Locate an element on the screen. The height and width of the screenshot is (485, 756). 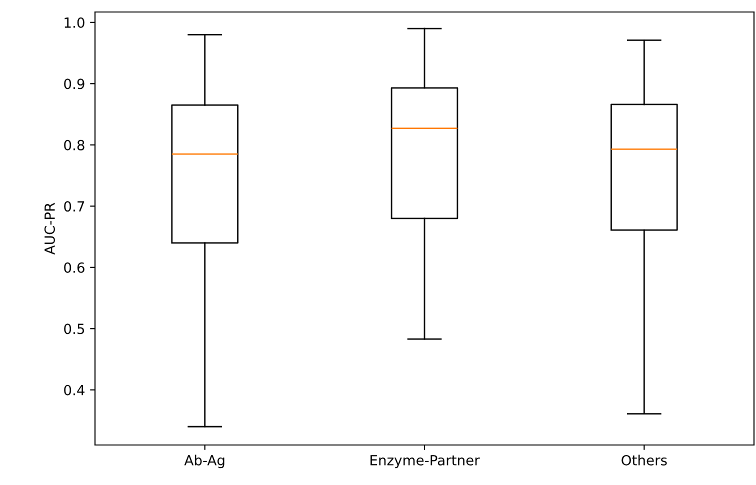
y-tick-label: 0.5 is located at coordinates (74, 329).